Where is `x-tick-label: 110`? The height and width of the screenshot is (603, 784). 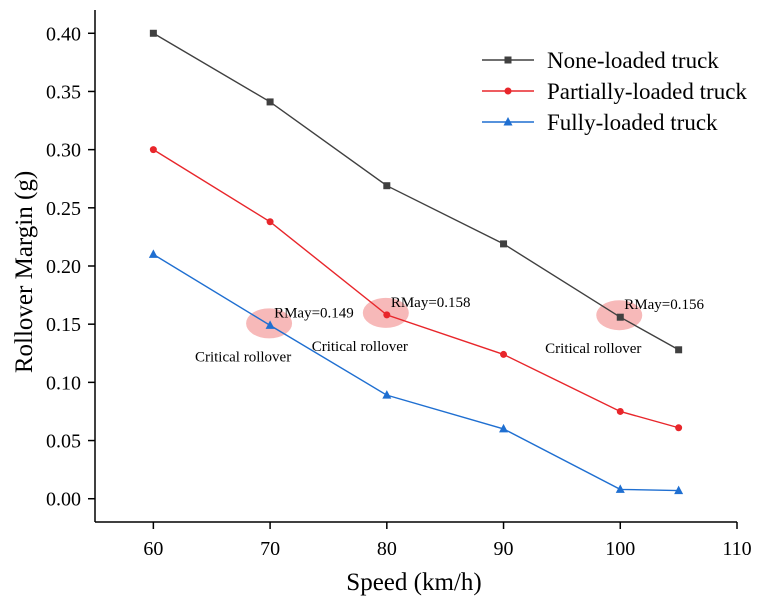
x-tick-label: 110 is located at coordinates (736, 549).